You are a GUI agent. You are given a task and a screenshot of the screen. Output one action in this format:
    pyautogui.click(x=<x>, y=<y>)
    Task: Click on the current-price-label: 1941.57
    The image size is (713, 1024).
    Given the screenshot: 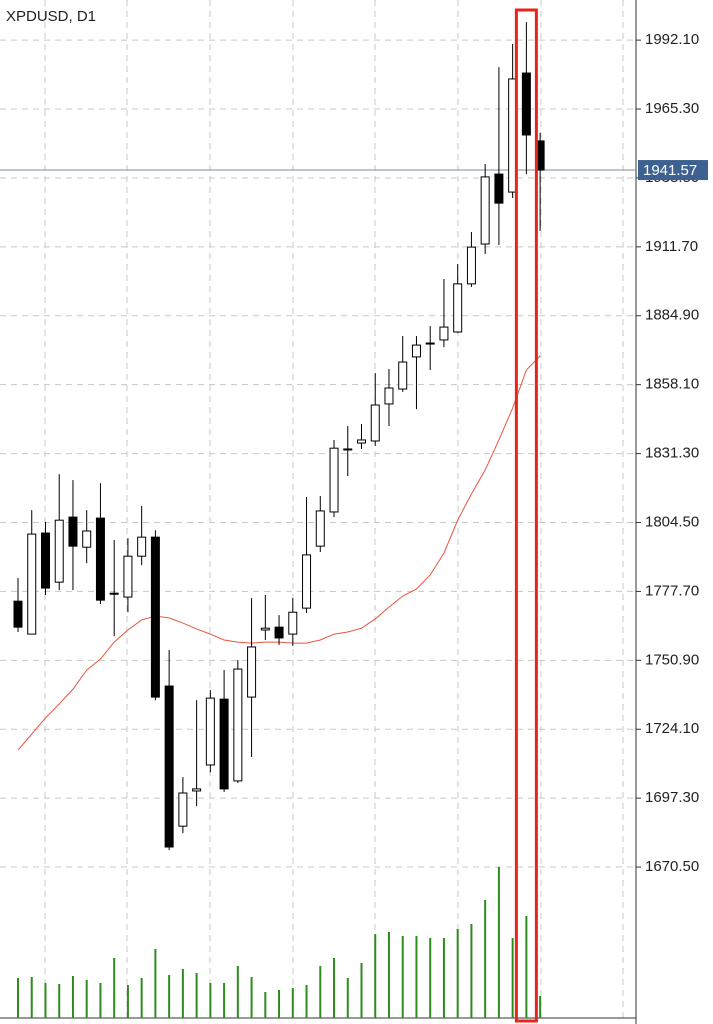 What is the action you would take?
    pyautogui.click(x=670, y=170)
    